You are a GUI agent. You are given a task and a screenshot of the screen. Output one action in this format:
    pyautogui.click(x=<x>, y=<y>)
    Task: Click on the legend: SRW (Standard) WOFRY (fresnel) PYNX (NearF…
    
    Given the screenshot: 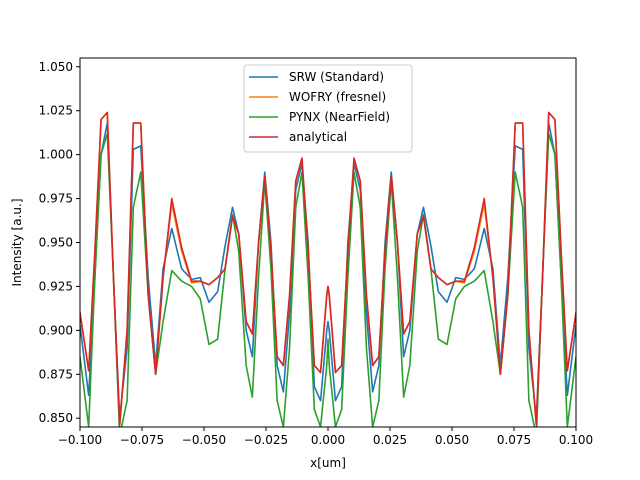 What is the action you would take?
    pyautogui.click(x=328, y=108)
    